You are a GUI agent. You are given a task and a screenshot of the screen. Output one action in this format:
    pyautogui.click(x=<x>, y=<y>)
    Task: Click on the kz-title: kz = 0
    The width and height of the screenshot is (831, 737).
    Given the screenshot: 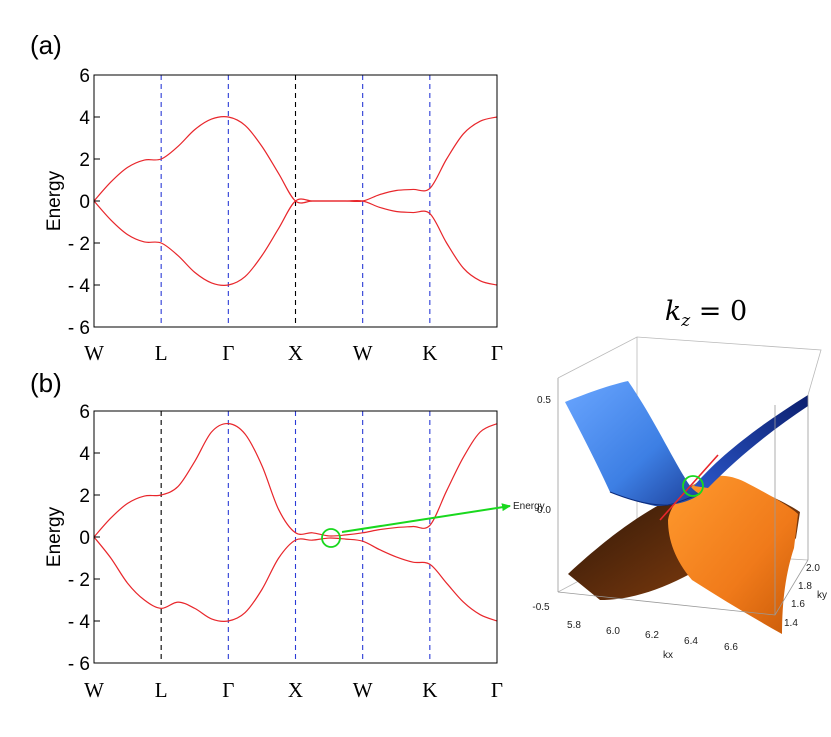 What is the action you would take?
    pyautogui.click(x=706, y=313)
    